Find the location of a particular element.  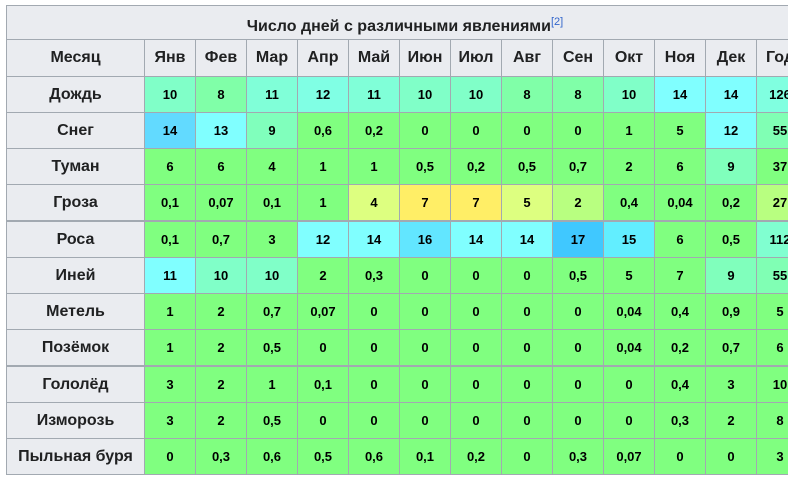

value-cell: 8 is located at coordinates (578, 94).